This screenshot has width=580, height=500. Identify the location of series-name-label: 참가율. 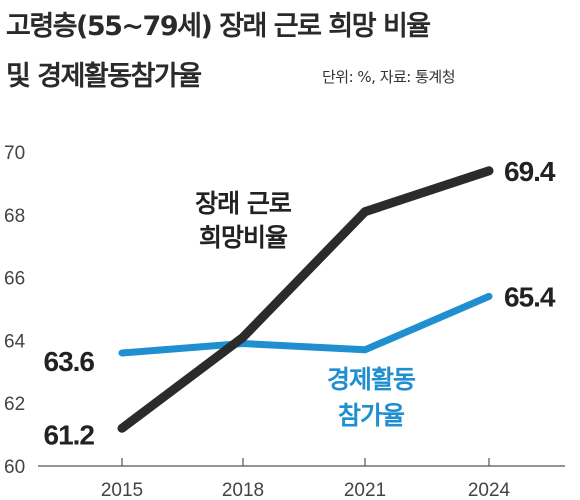
(371, 415).